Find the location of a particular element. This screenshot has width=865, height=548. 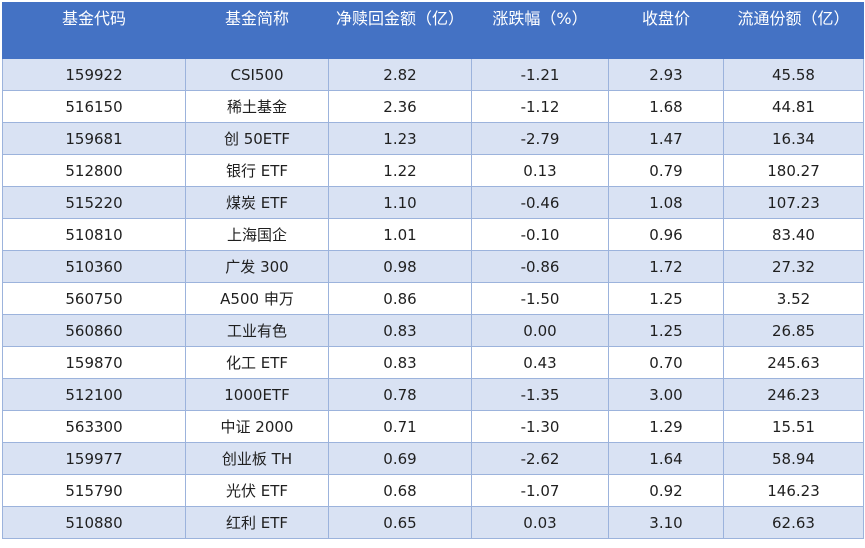

cell-fund-name: CSI500 is located at coordinates (257, 74).